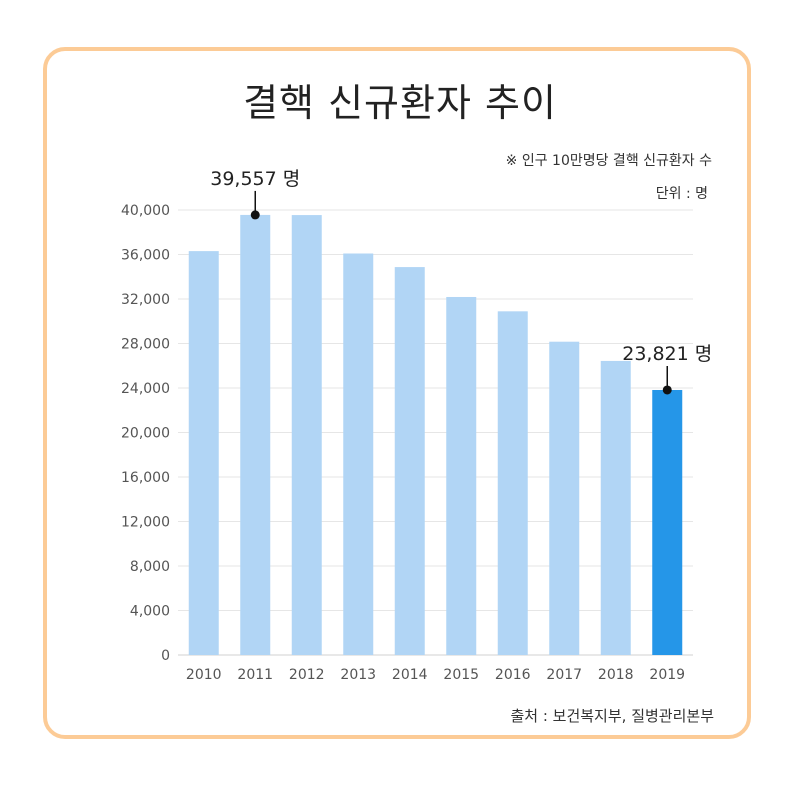 The image size is (800, 800). What do you see at coordinates (145, 523) in the screenshot?
I see `y-tick-label: 12,000` at bounding box center [145, 523].